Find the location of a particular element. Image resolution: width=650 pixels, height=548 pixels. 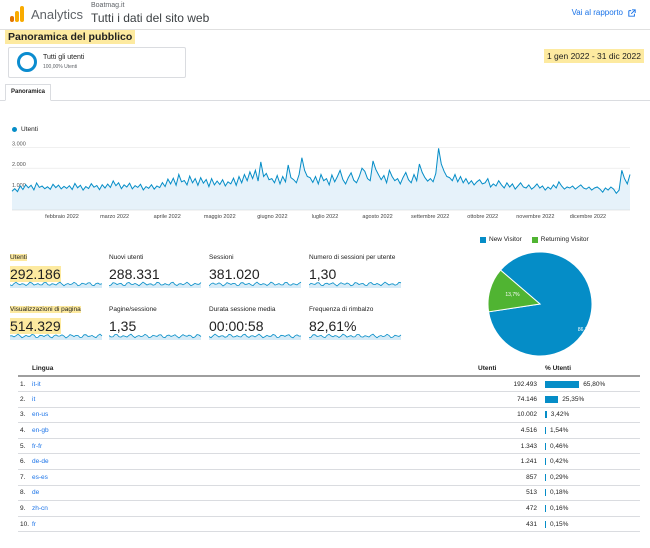

metric-card: Durata sessione media 00:00:58 is located at coordinates (257, 319).